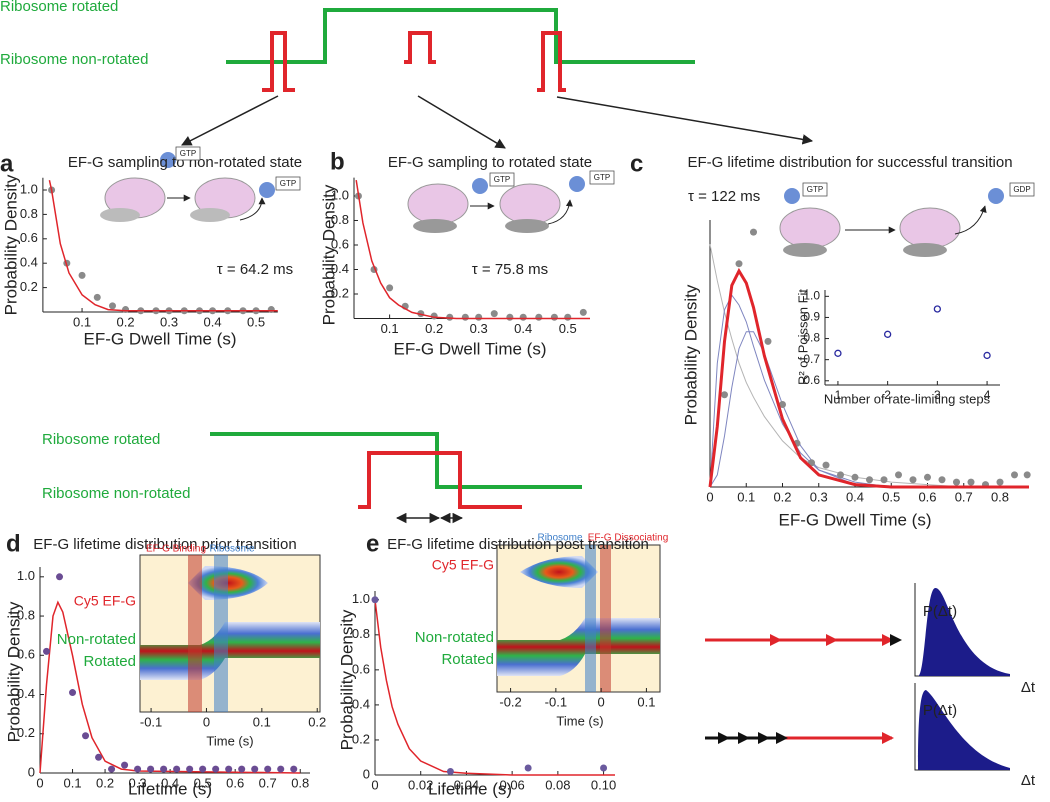 The height and width of the screenshot is (802, 1050). Describe the element at coordinates (937, 395) in the screenshot. I see `x-tick-label: 3` at that location.